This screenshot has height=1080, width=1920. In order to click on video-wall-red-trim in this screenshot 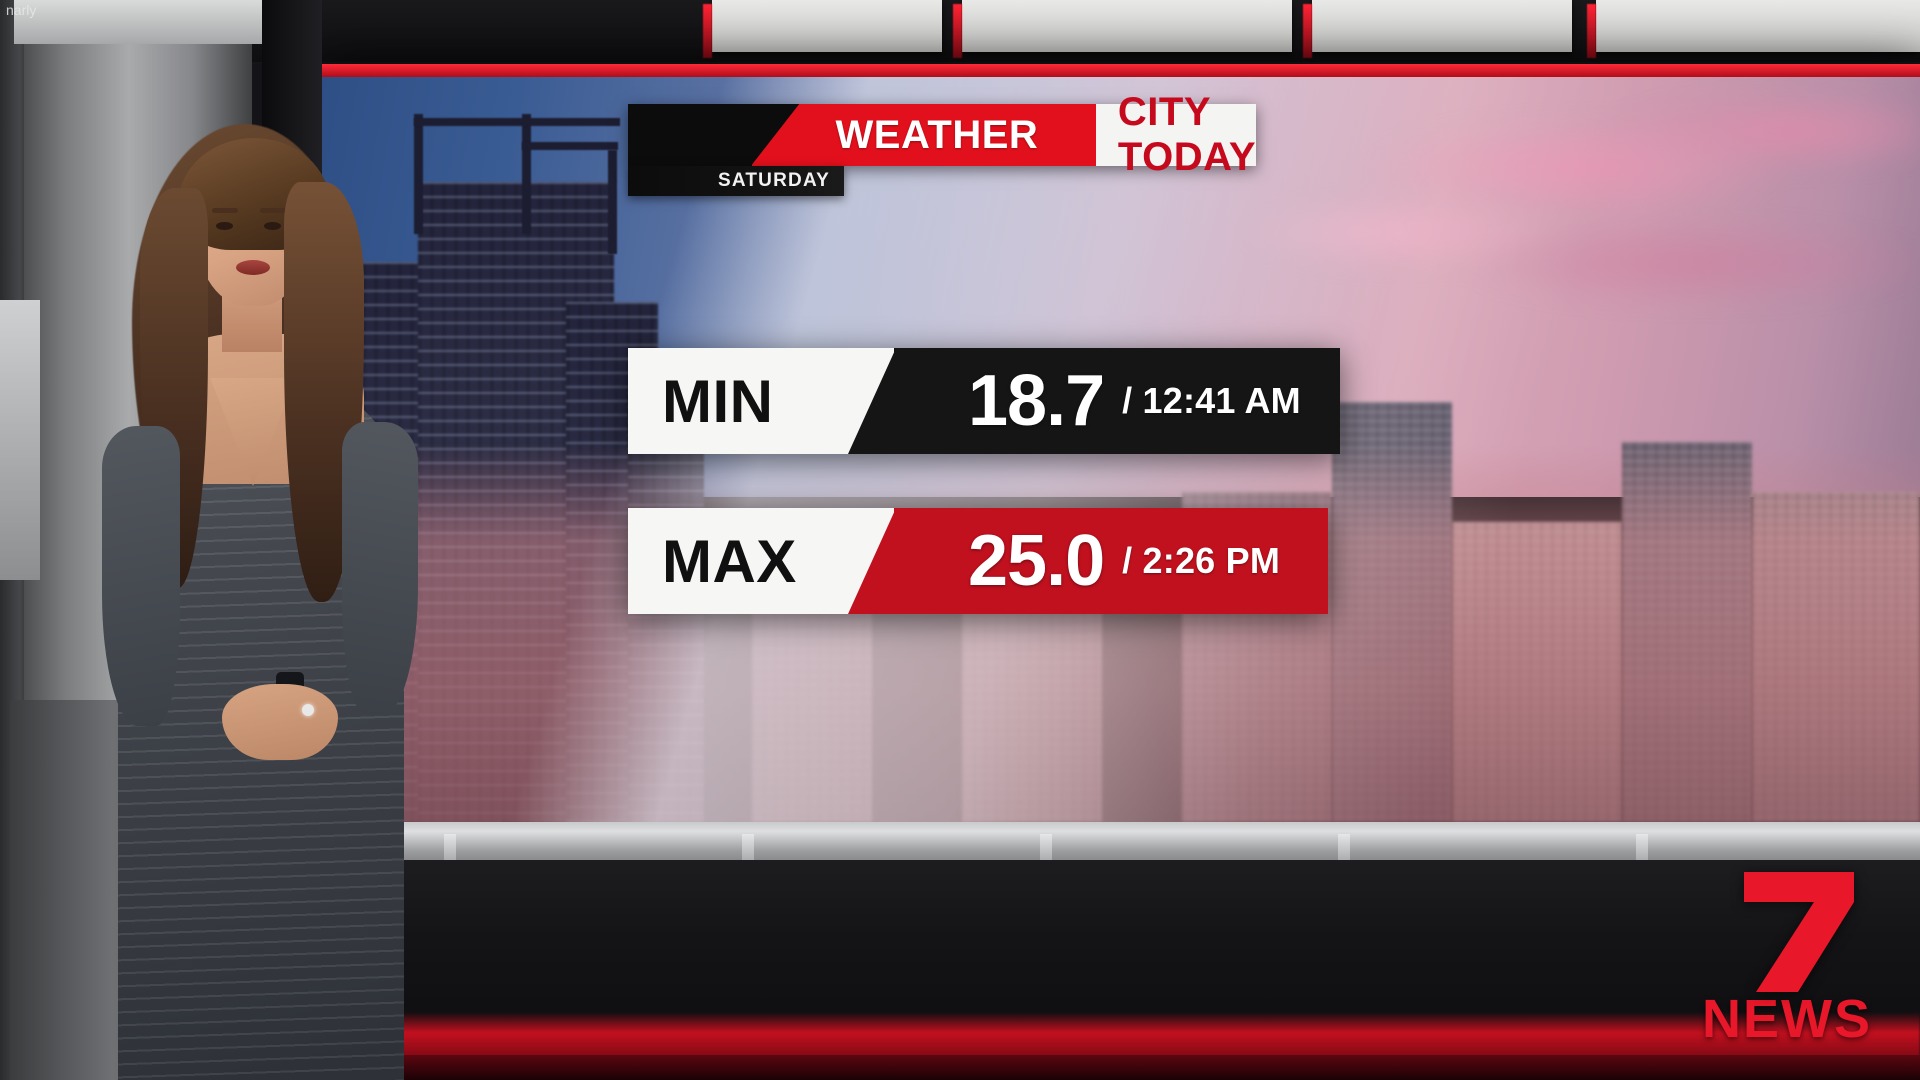, I will do `click(1121, 70)`.